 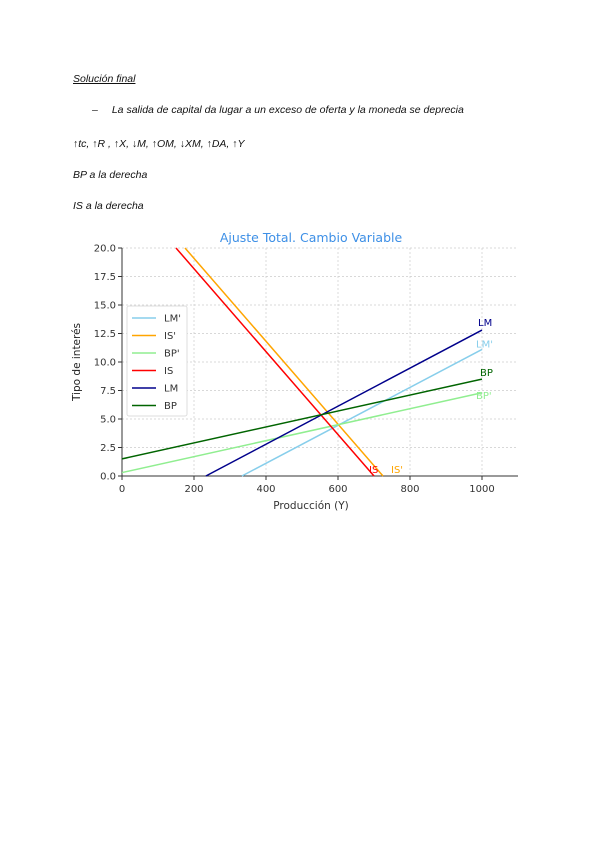 What do you see at coordinates (108, 206) in the screenshot?
I see `is-line: IS a la derecha` at bounding box center [108, 206].